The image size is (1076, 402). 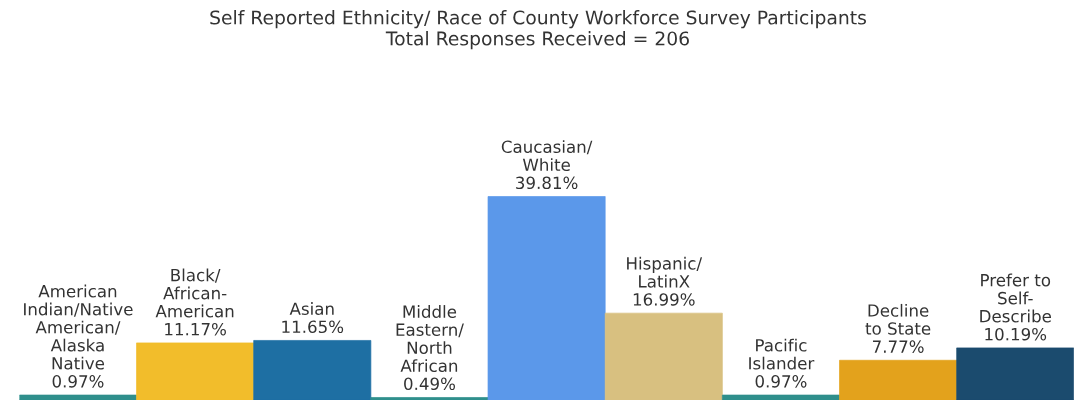 I want to click on x-tick-label: Decline to State, so click(x=898, y=319).